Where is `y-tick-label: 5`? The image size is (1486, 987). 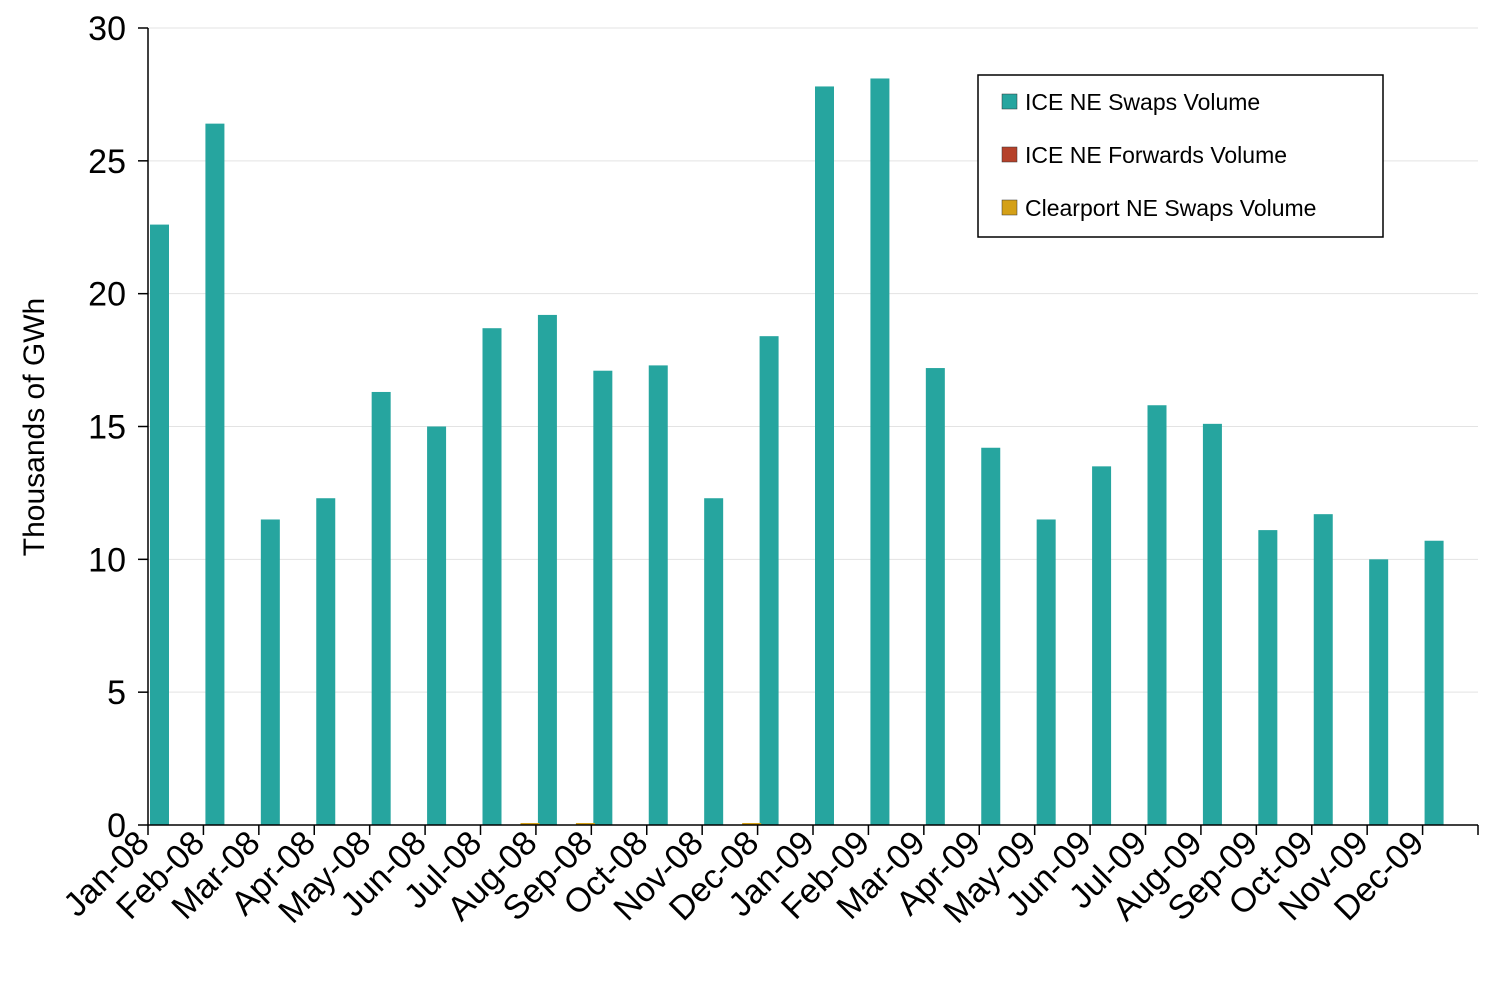 y-tick-label: 5 is located at coordinates (116, 693).